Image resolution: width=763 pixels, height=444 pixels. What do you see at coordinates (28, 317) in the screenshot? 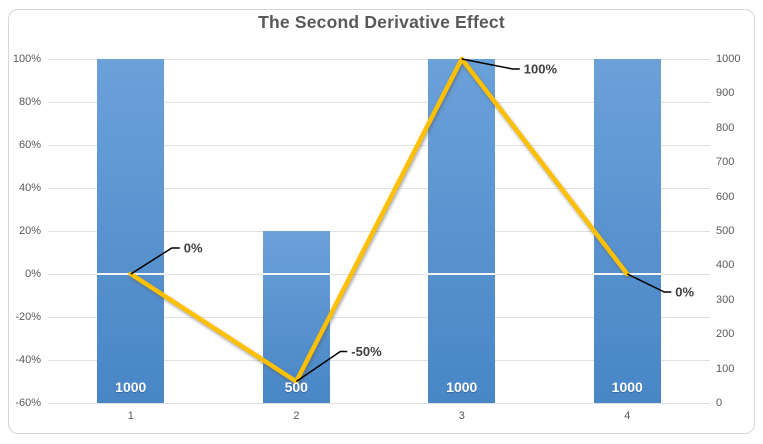
I see `axis-tick-label-left: -20%` at bounding box center [28, 317].